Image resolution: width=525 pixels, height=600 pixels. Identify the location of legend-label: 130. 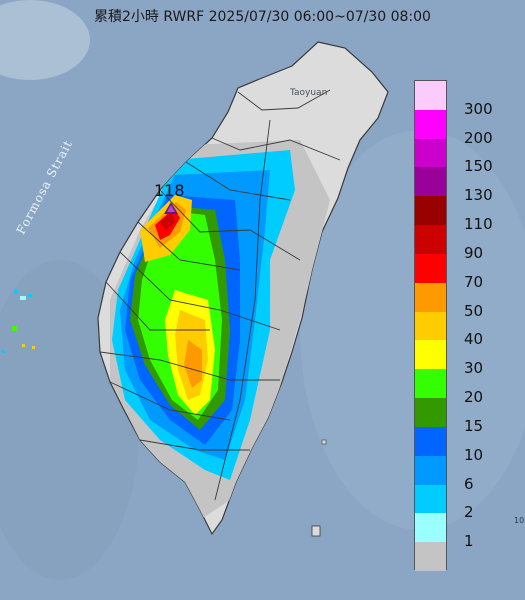
(478, 195).